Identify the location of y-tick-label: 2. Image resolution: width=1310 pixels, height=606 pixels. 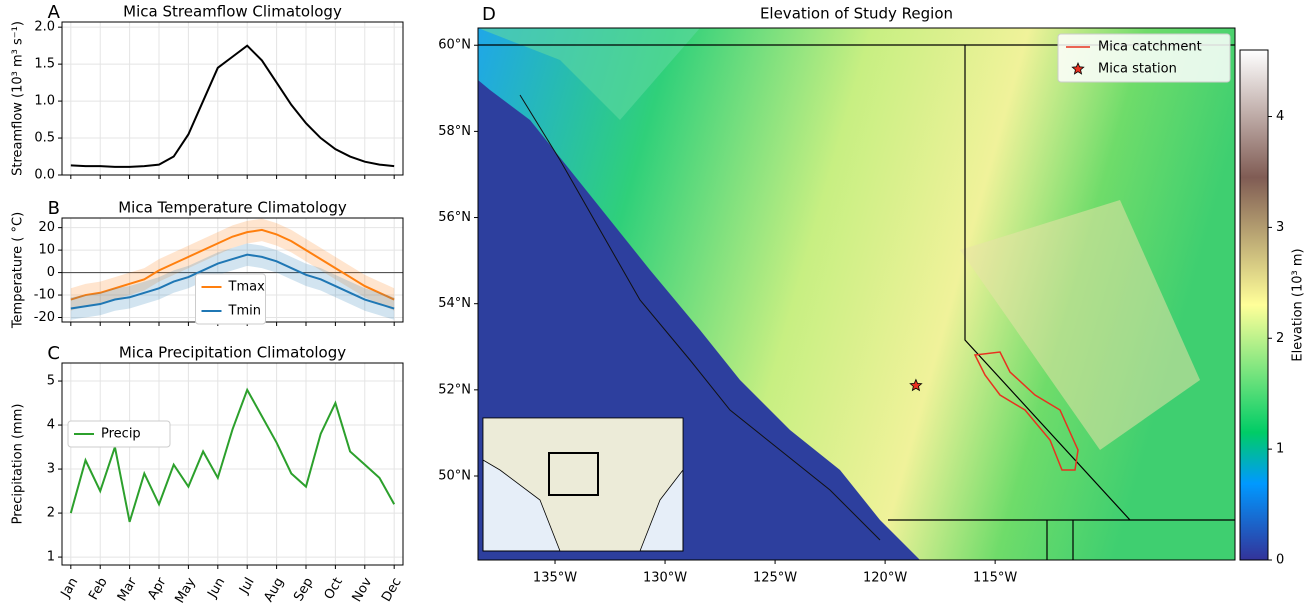
(51, 513).